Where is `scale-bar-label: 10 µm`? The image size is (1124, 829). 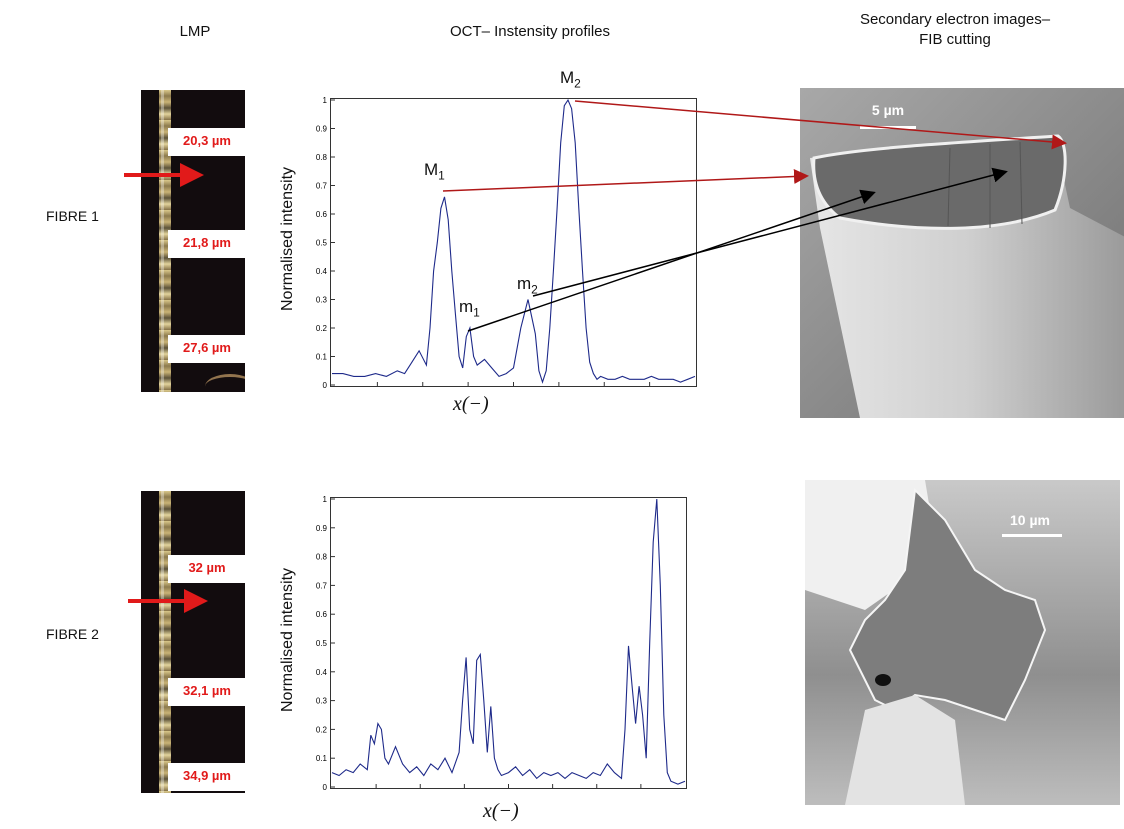
scale-bar-label: 10 µm is located at coordinates (1030, 520).